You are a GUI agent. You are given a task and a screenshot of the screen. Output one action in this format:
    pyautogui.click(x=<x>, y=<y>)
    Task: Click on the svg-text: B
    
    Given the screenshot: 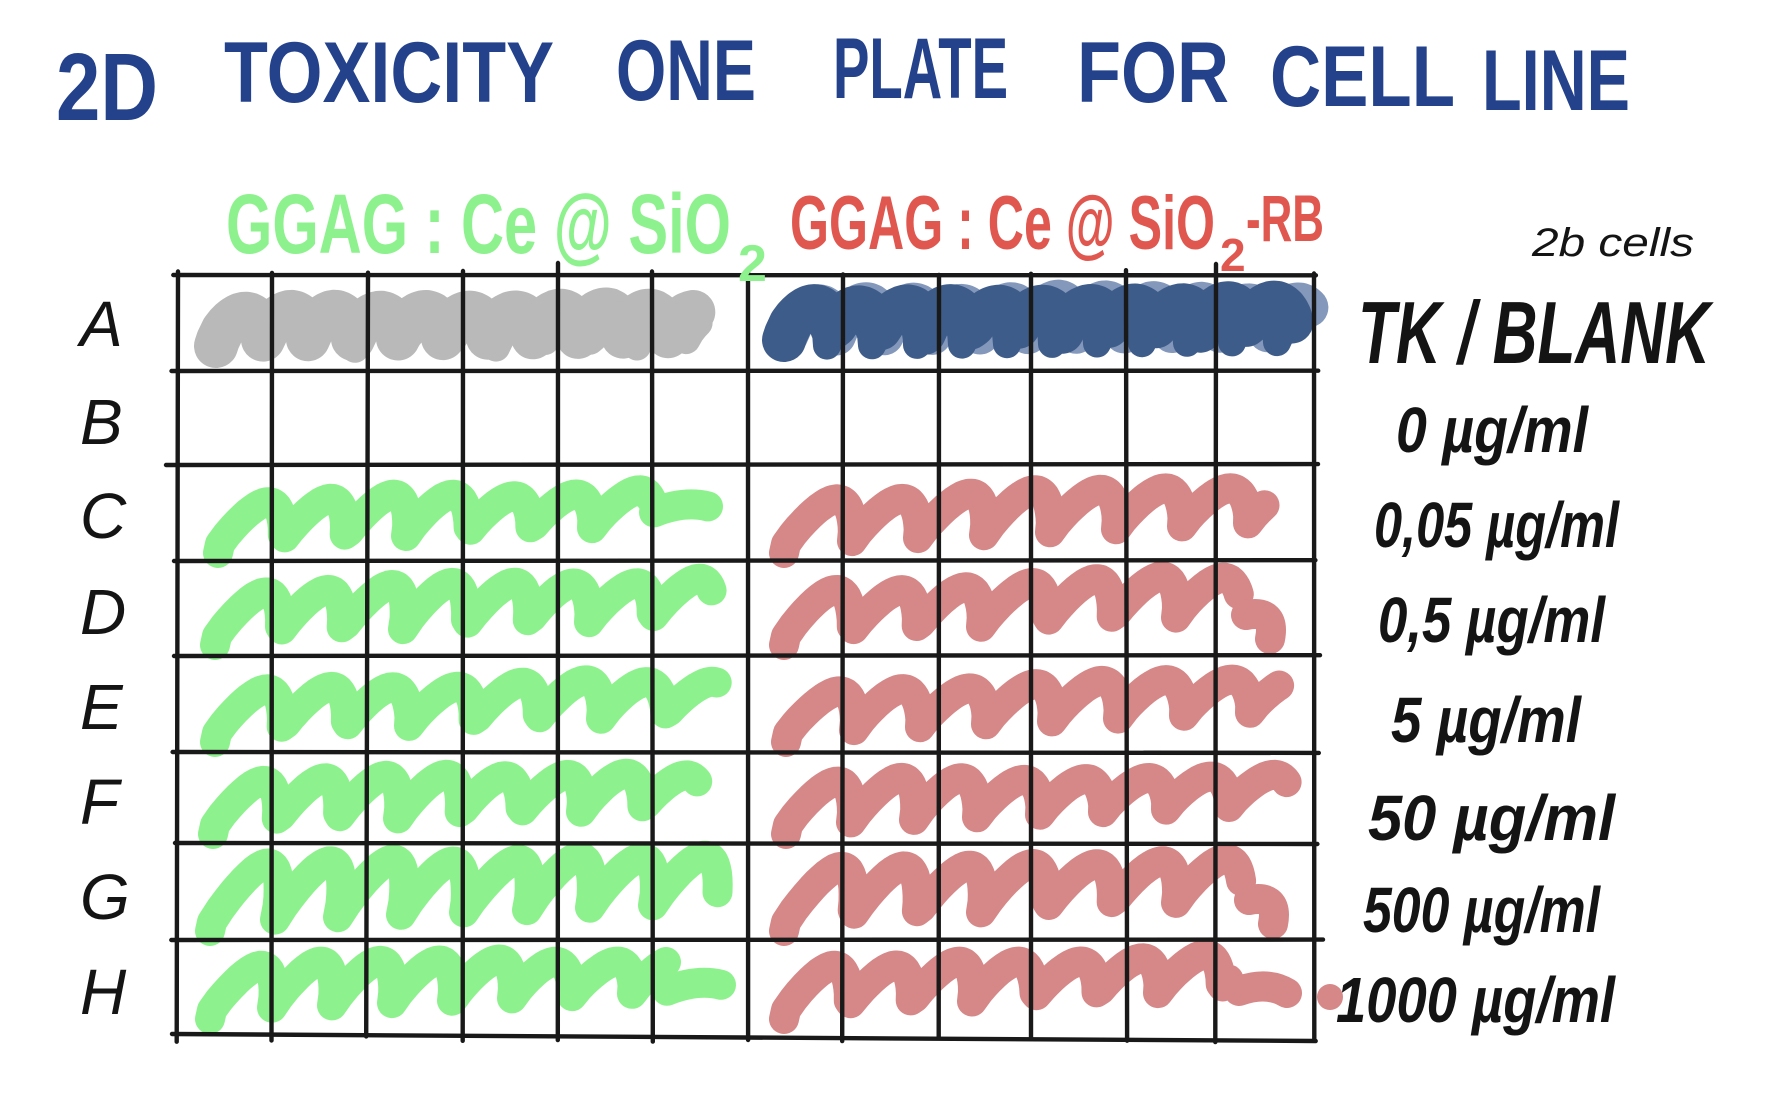 What is the action you would take?
    pyautogui.click(x=101, y=422)
    